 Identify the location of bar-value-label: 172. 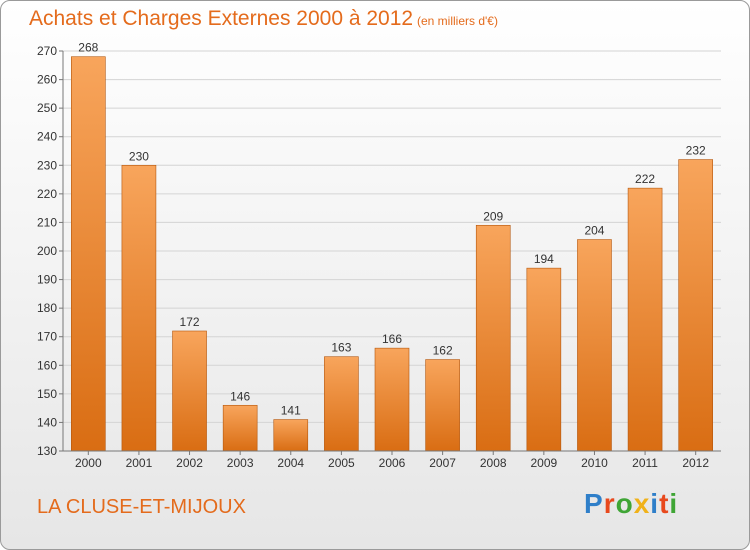
(190, 322).